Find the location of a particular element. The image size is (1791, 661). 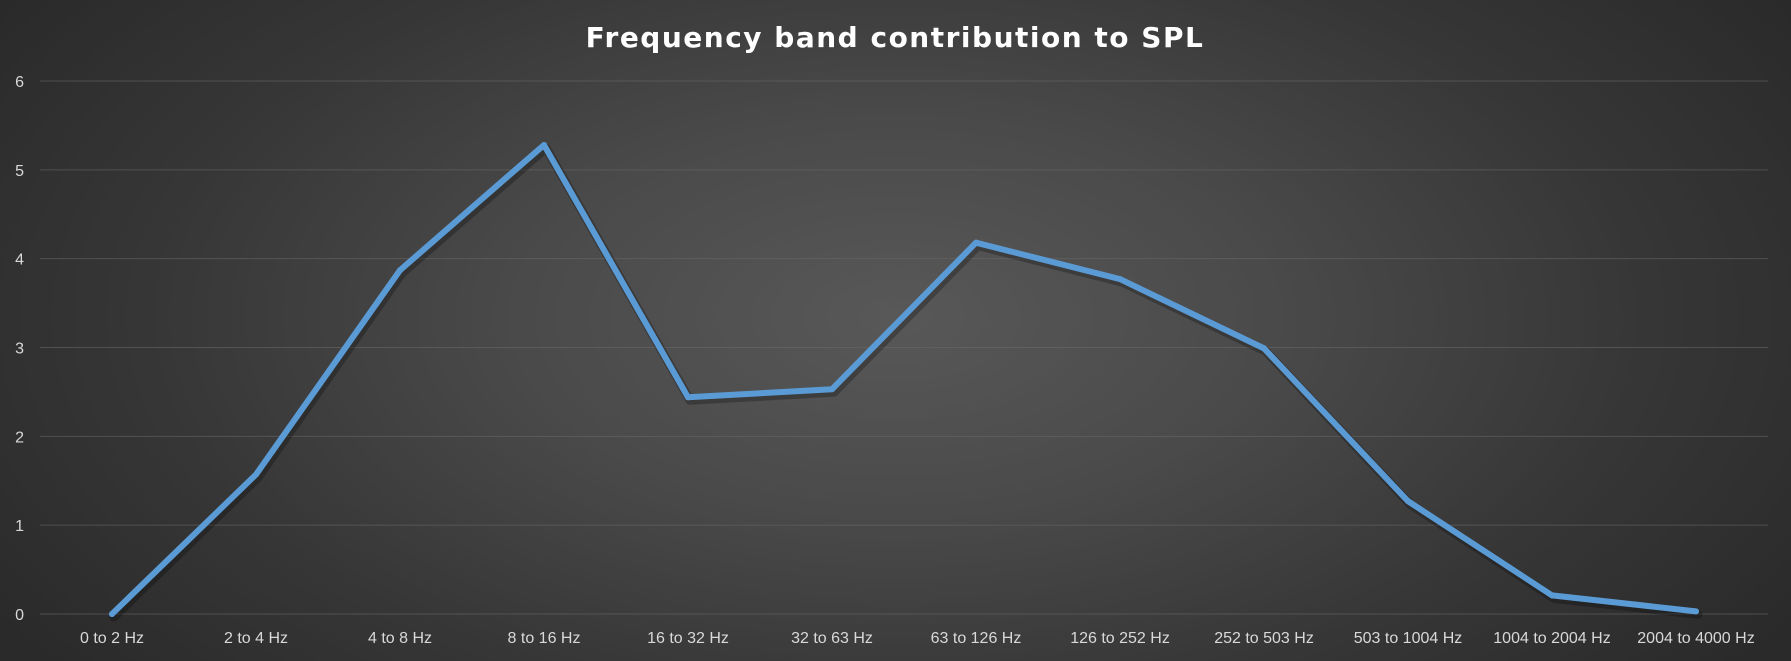

y-axis-tick-labels: 0 1 2 3 4 5 6 is located at coordinates (19, 349).